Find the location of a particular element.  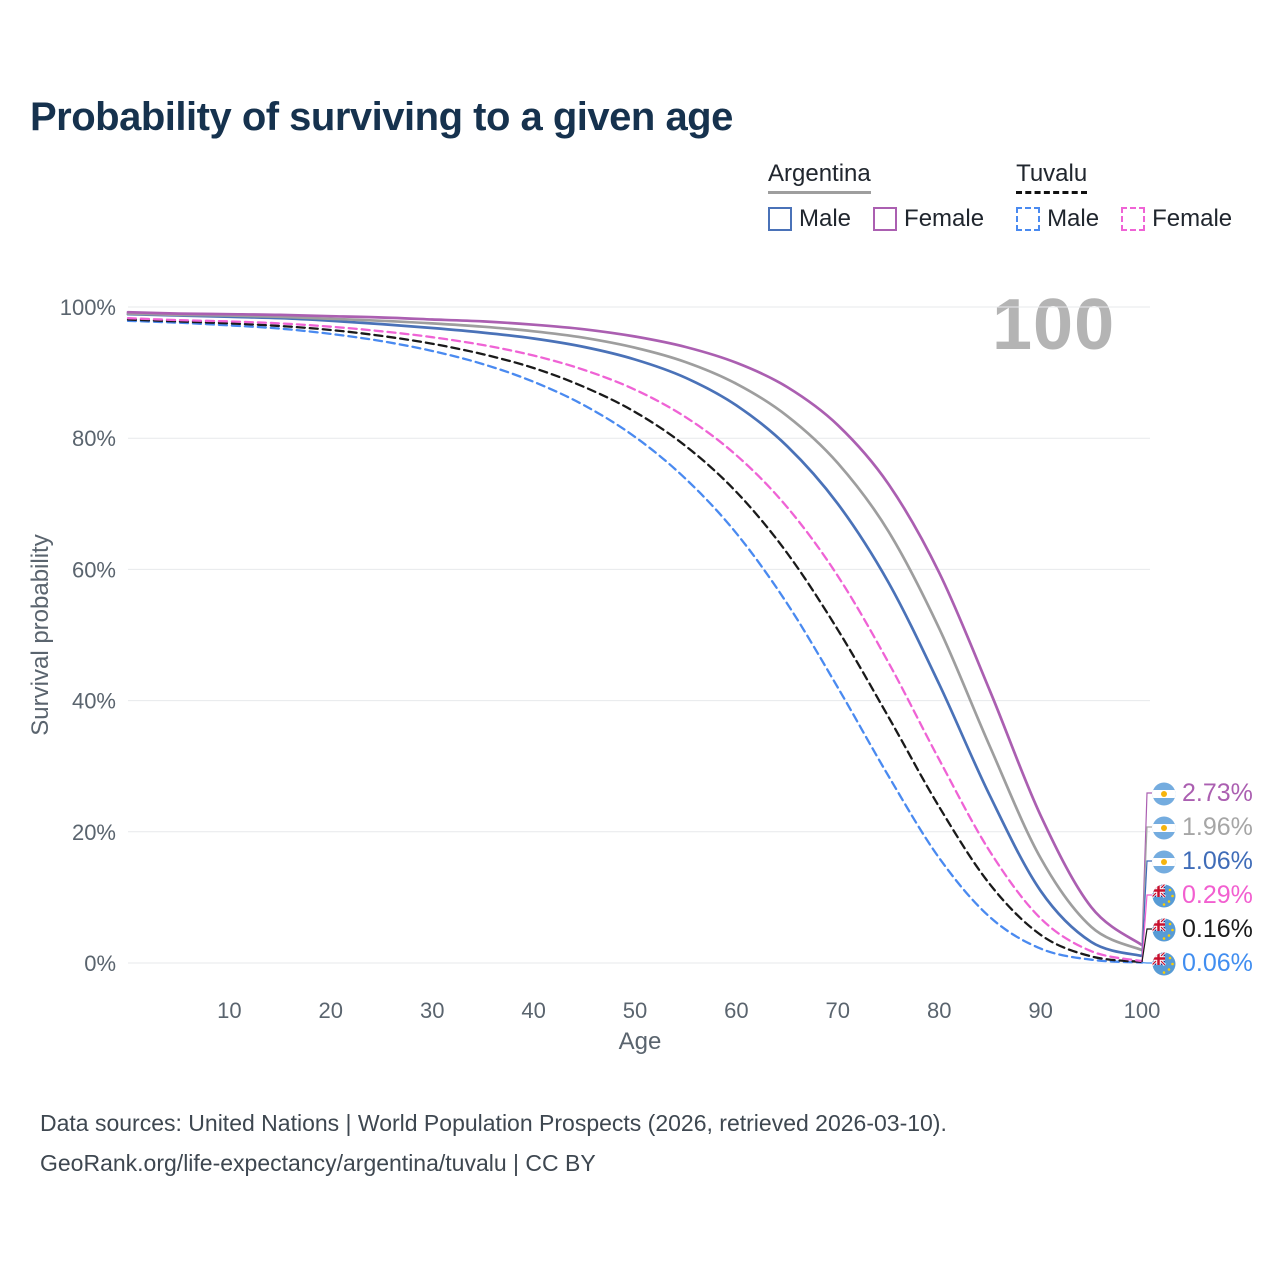

leader-layer is located at coordinates (1146, 878).